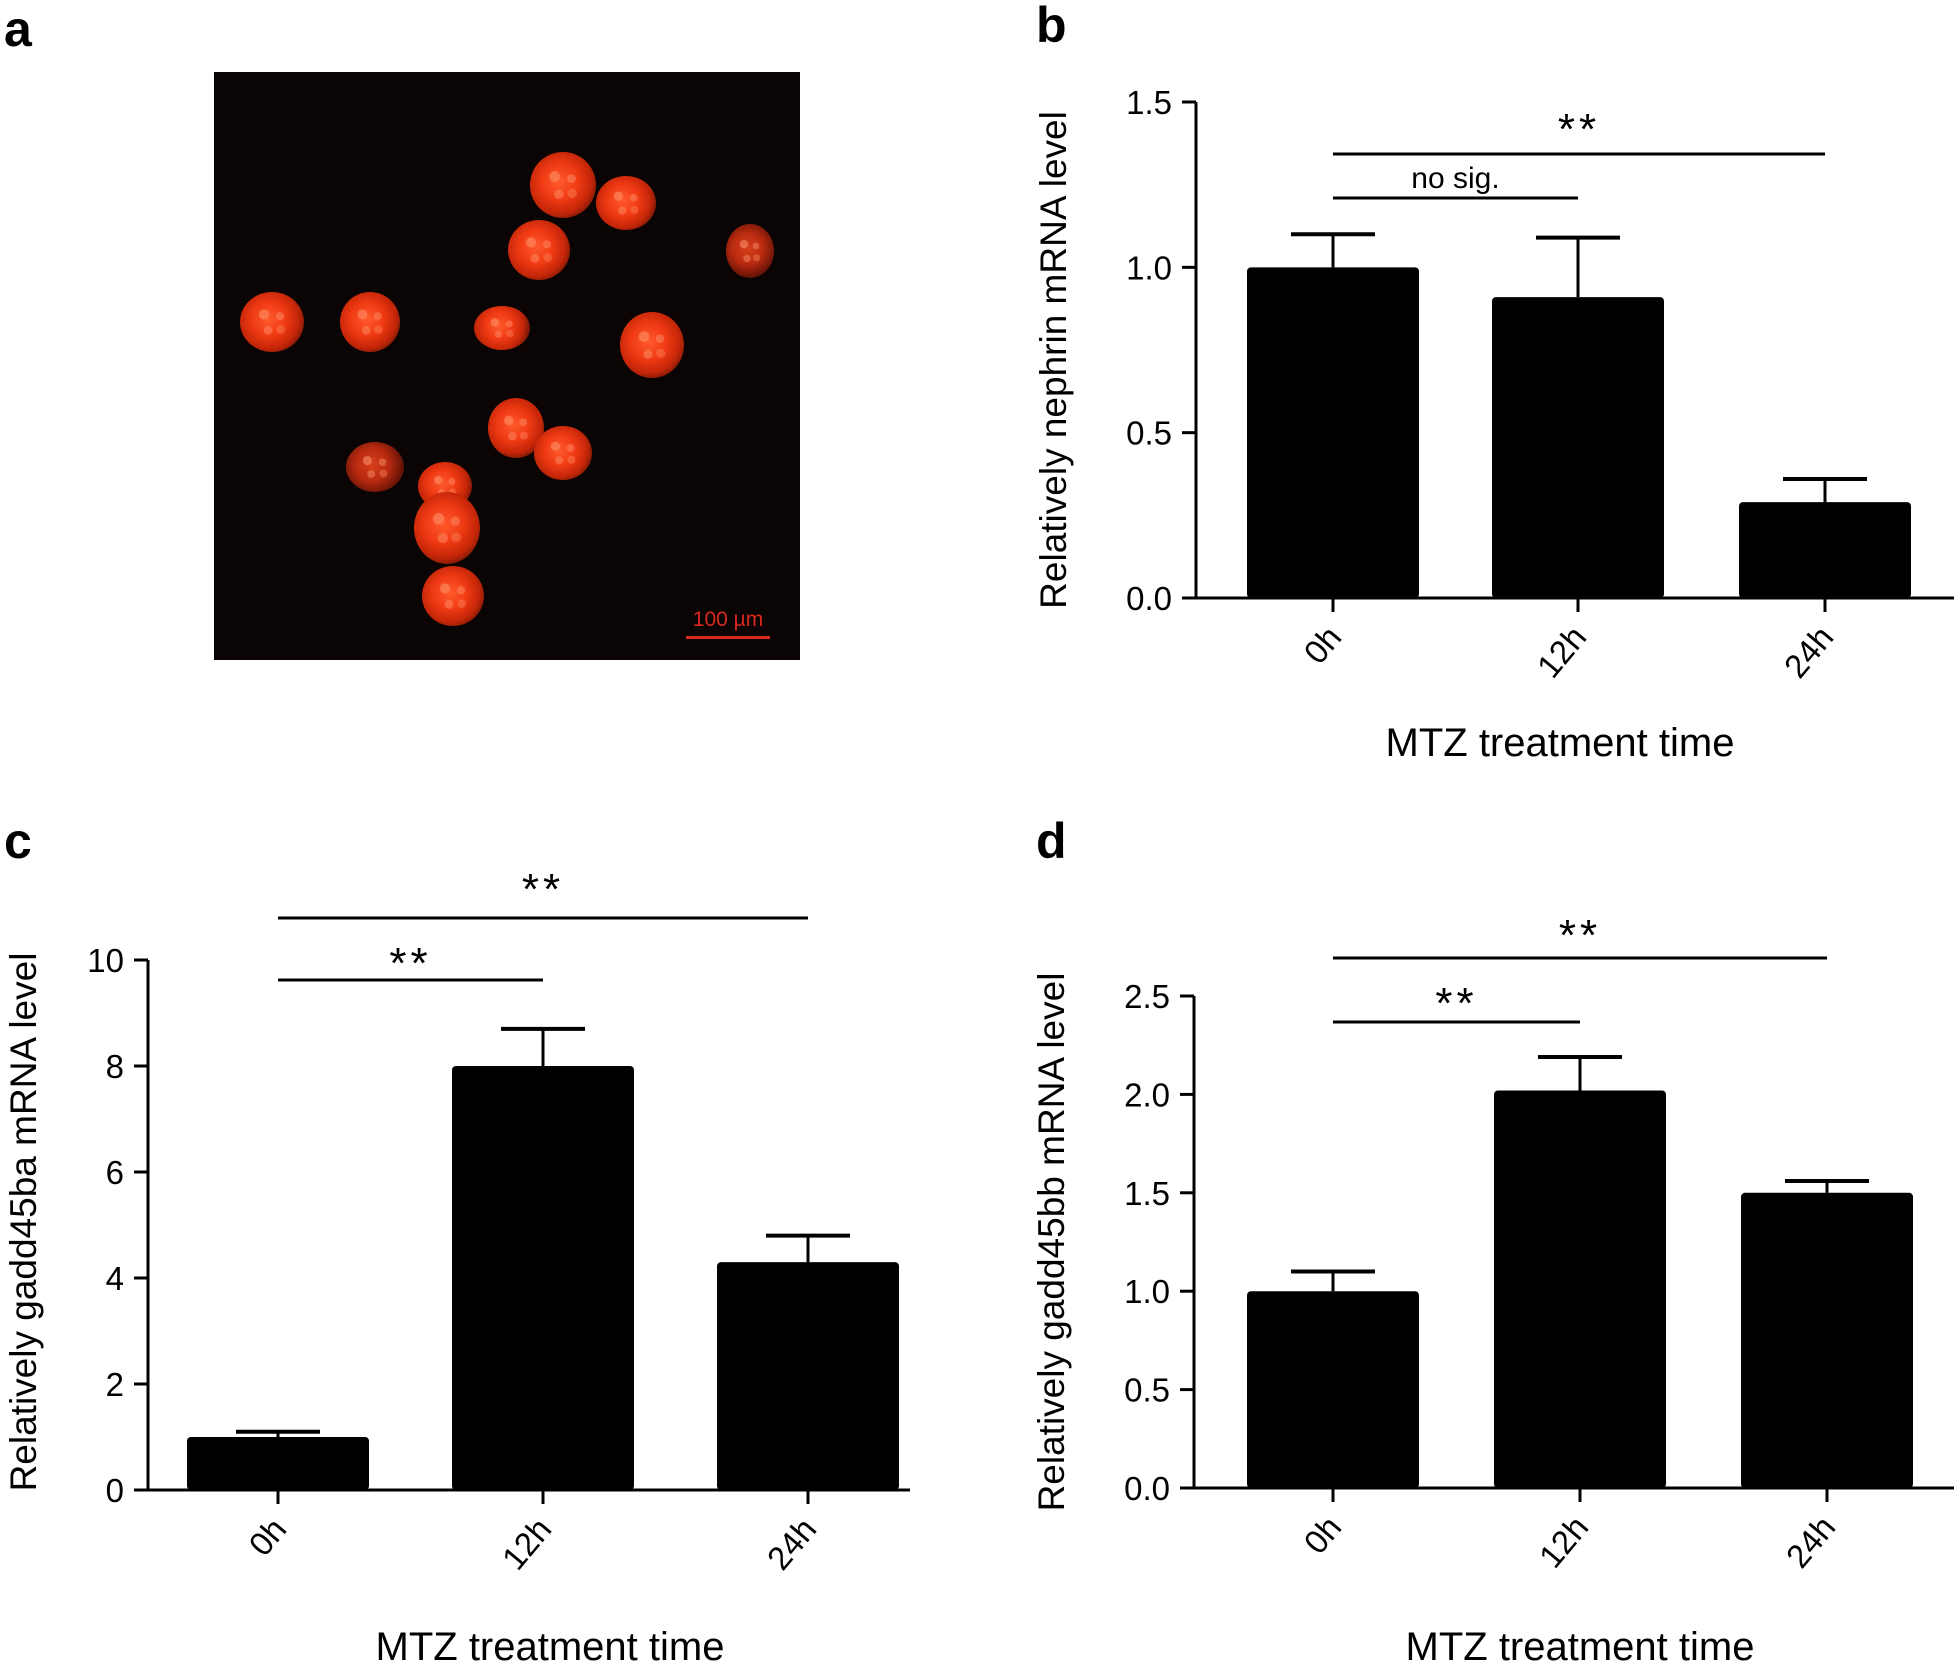  I want to click on y-tick-label: 2.0, so click(1147, 1094).